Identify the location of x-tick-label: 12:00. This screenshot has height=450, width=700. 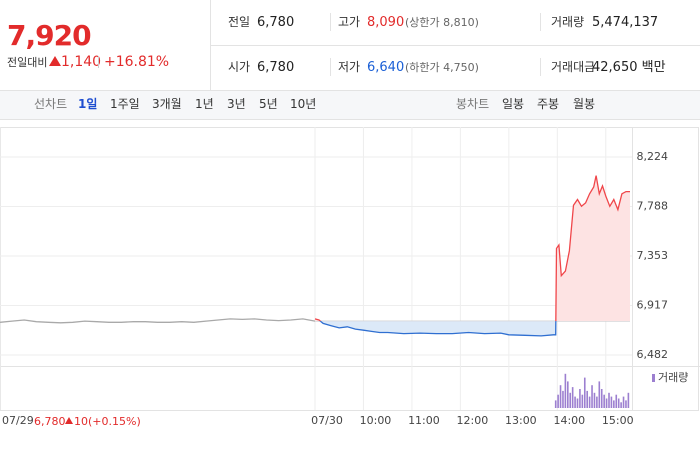
(473, 420).